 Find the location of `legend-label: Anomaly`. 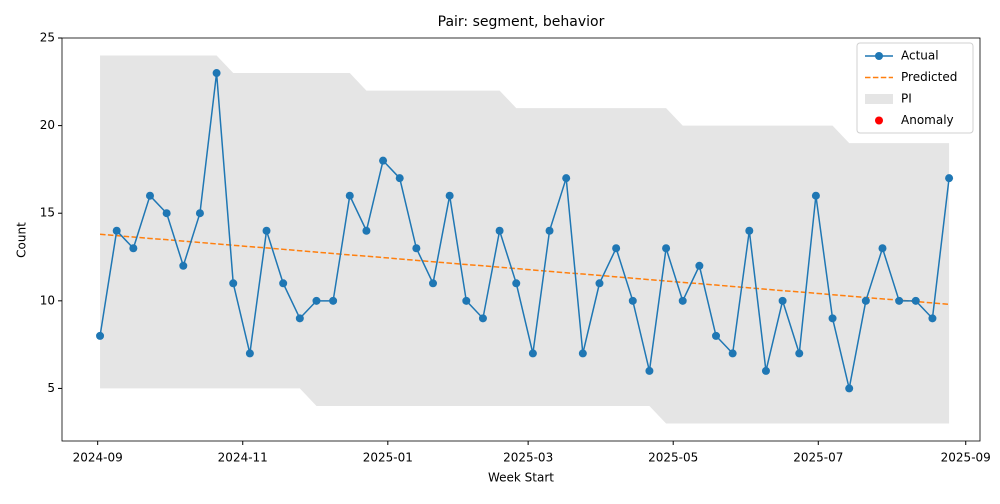

legend-label: Anomaly is located at coordinates (927, 120).